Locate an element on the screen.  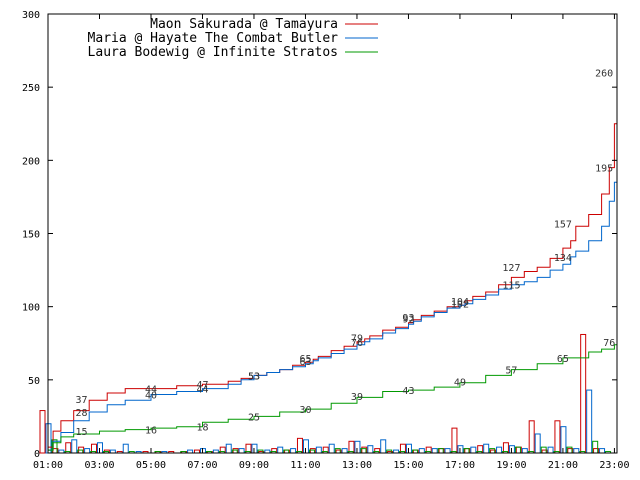
data-label: 28 is located at coordinates (81, 413).